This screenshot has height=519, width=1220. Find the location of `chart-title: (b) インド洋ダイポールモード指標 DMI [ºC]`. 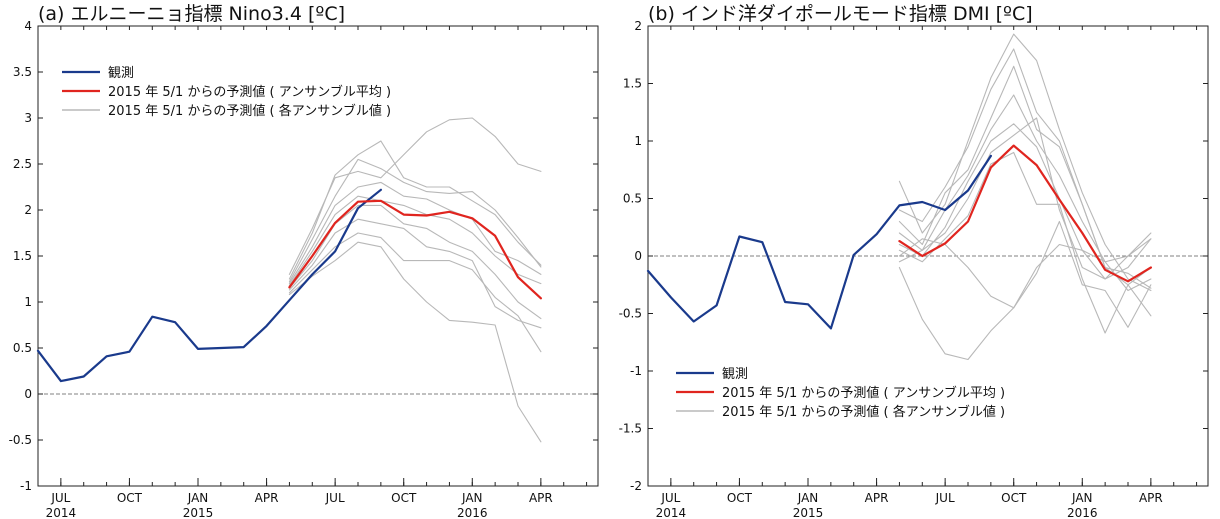

chart-title: (b) インド洋ダイポールモード指標 DMI [ºC] is located at coordinates (840, 14).